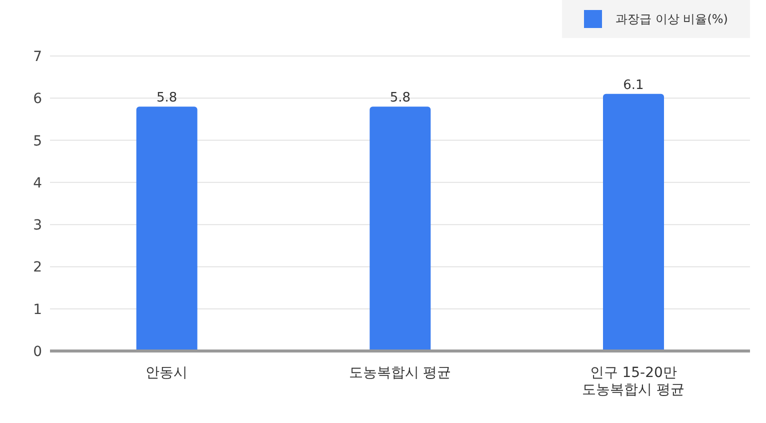 Image resolution: width=766 pixels, height=423 pixels. I want to click on y-tick-label: 6, so click(37, 99).